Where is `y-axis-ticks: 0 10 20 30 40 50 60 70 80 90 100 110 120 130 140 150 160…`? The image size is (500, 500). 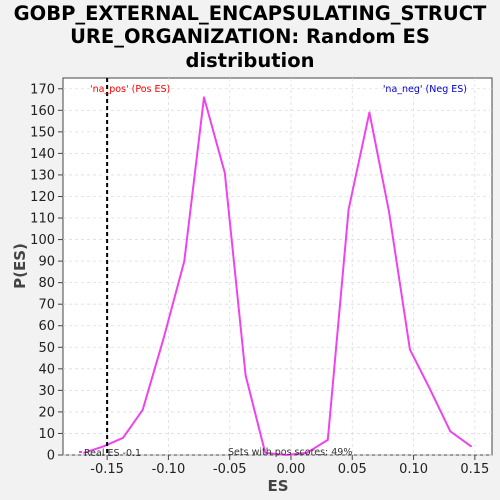
y-axis-ticks: 0 10 20 30 40 50 60 70 80 90 100 110 120 130 140 150 160… is located at coordinates (46, 273).